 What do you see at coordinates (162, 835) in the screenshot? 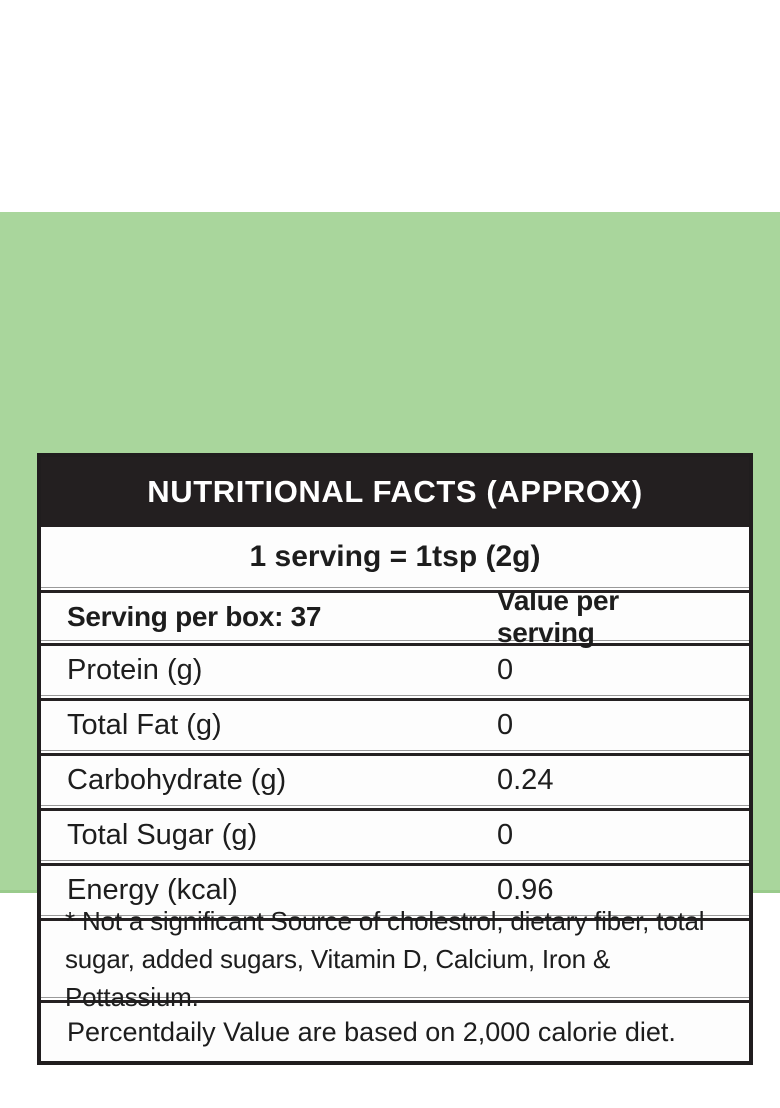
I see `nutrient-name: Total Sugar (g)` at bounding box center [162, 835].